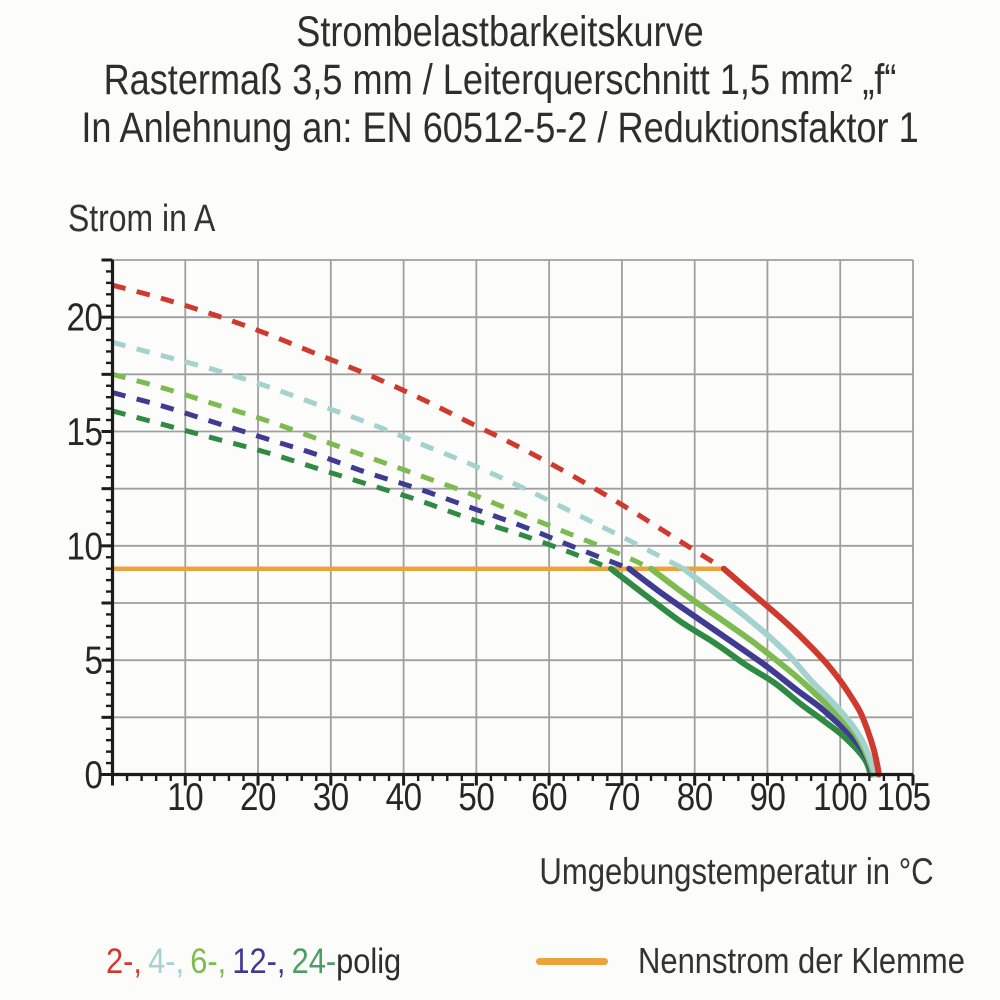 The height and width of the screenshot is (1000, 1000). I want to click on x-tick-label: 90, so click(767, 796).